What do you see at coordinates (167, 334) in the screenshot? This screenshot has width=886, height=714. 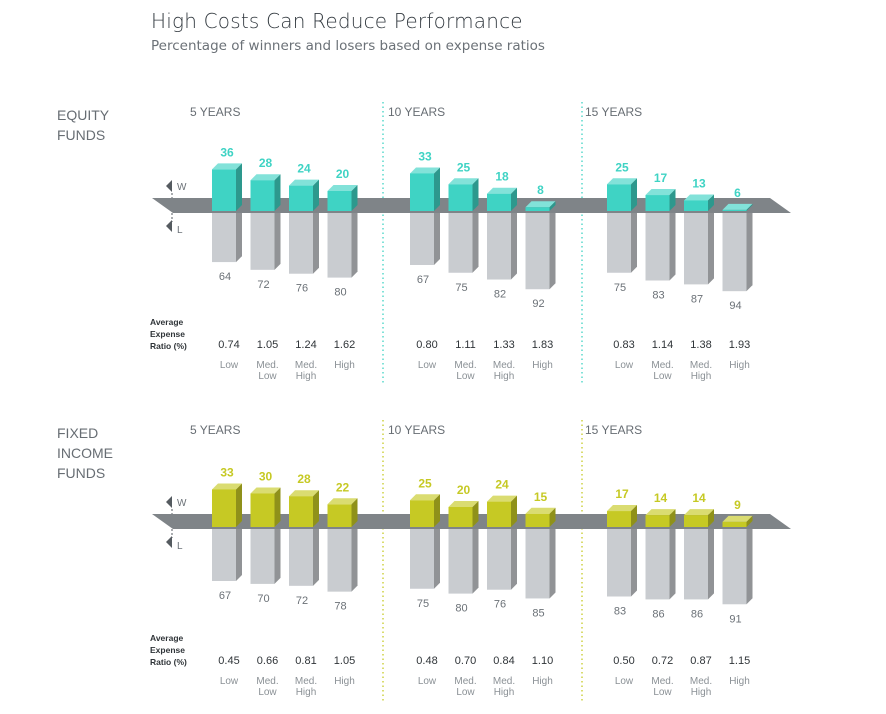 I see `expense-ratio-label: Expense` at bounding box center [167, 334].